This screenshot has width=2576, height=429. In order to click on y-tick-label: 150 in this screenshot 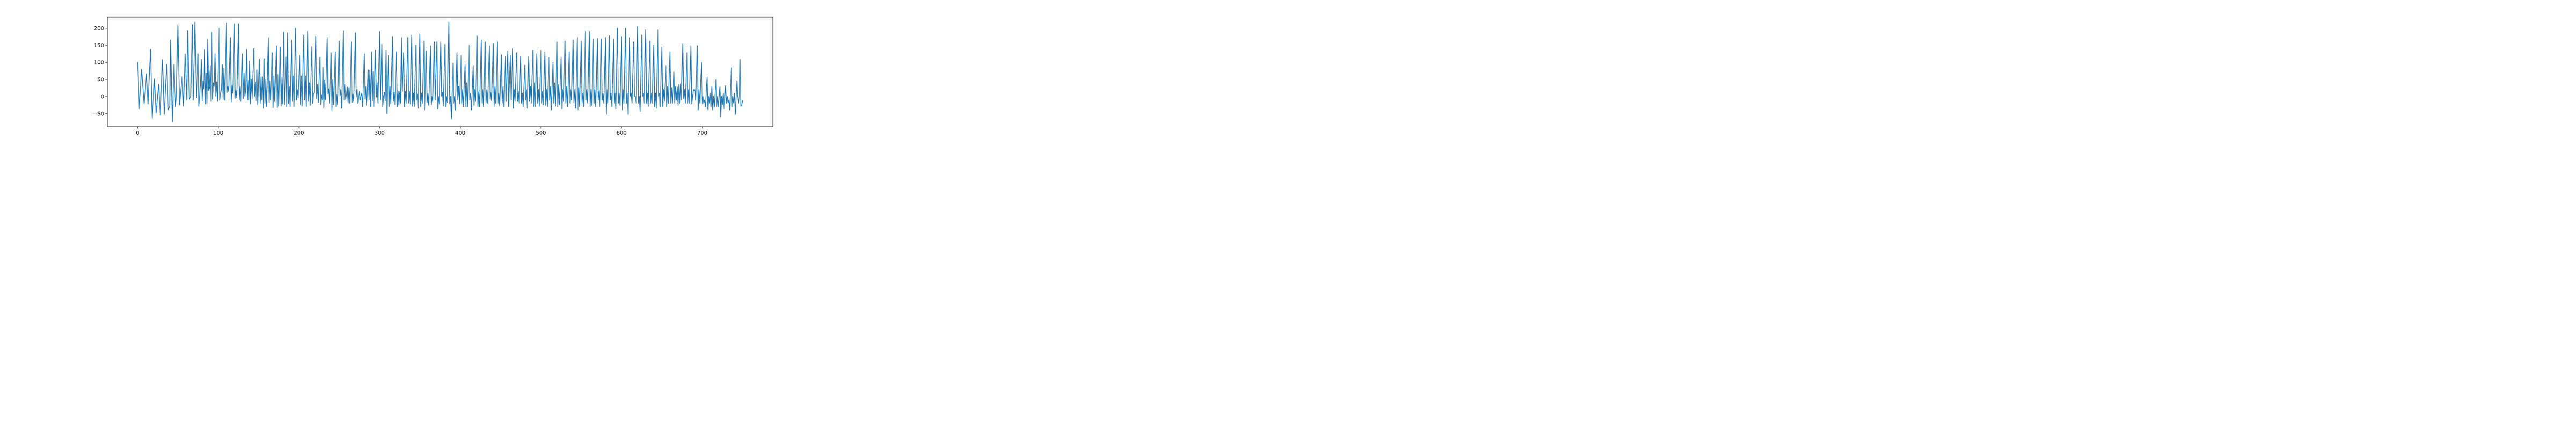, I will do `click(99, 46)`.